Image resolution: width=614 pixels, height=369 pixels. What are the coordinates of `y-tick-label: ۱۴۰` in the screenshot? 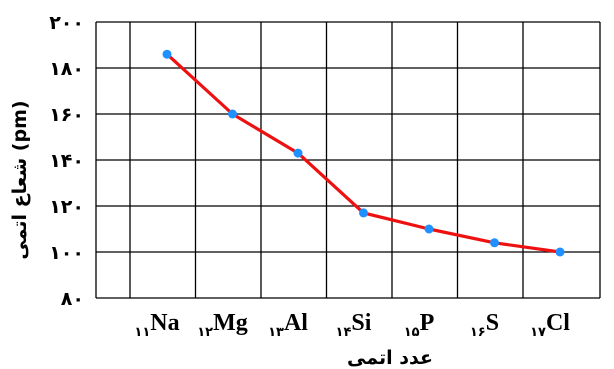 It's located at (66, 161).